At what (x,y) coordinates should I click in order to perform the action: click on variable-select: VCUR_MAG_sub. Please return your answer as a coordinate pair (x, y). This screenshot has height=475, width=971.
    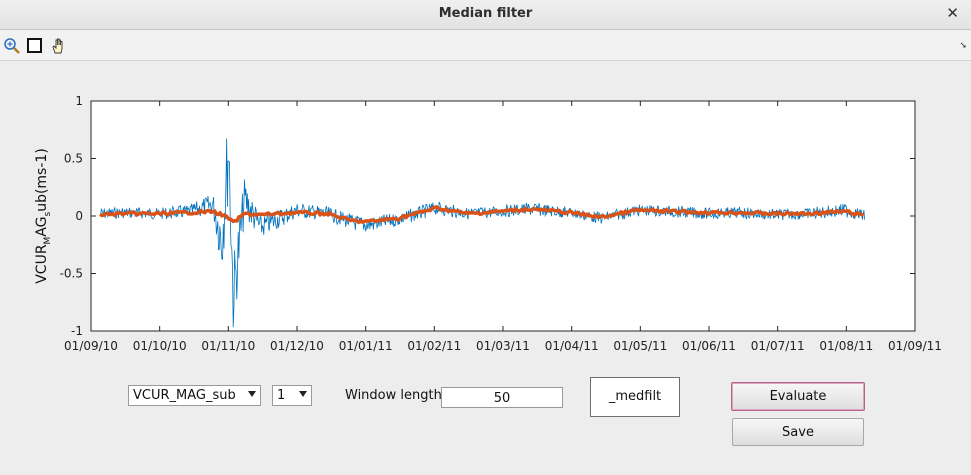
    Looking at the image, I should click on (194, 395).